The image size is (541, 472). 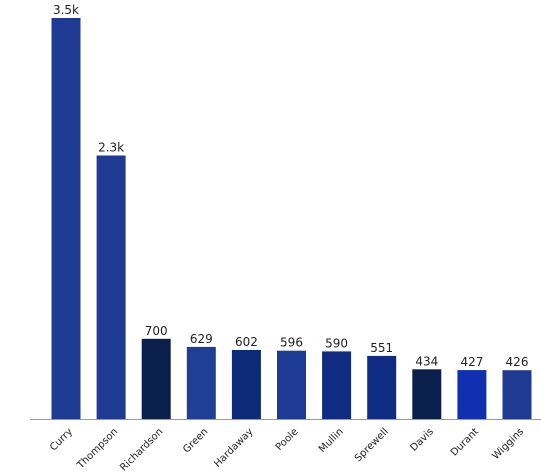 What do you see at coordinates (426, 361) in the screenshot?
I see `value-label-davis: 434` at bounding box center [426, 361].